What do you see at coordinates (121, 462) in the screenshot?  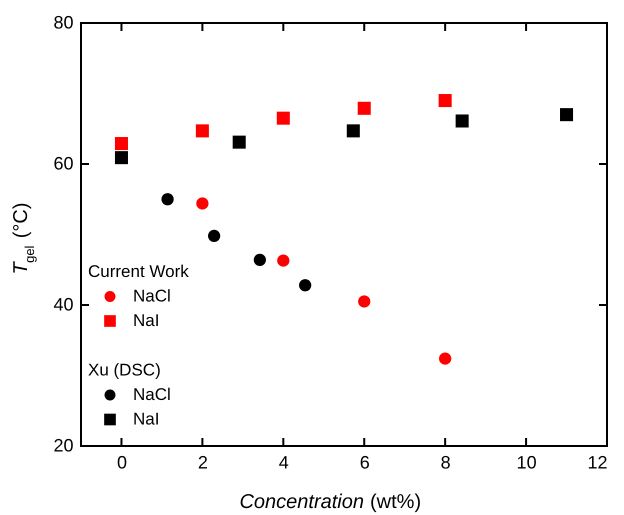 I see `x-tick-label: 0` at bounding box center [121, 462].